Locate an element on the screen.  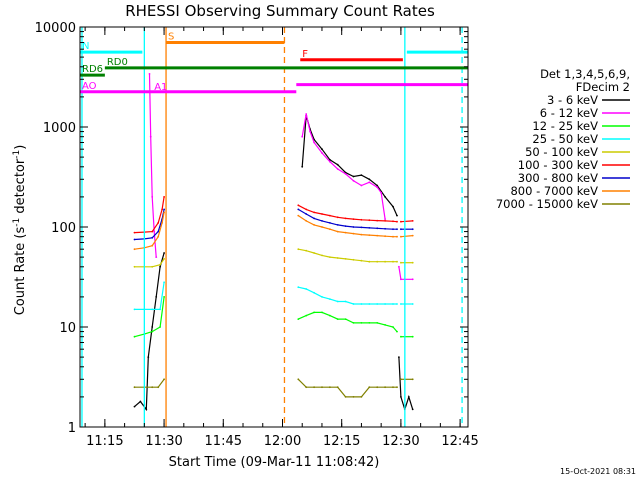
y-label-part-1: Count Rate (s is located at coordinates (20, 271).